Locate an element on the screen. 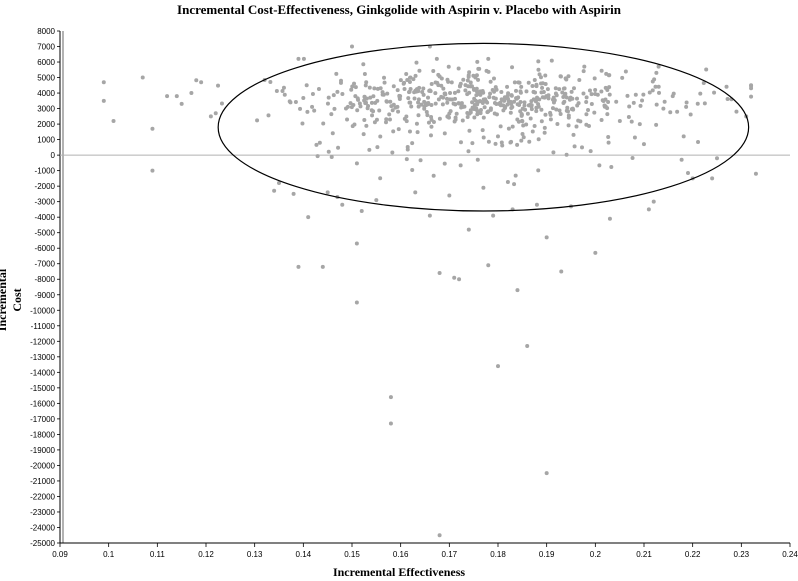  x-tick-label: 0.23 is located at coordinates (742, 554).